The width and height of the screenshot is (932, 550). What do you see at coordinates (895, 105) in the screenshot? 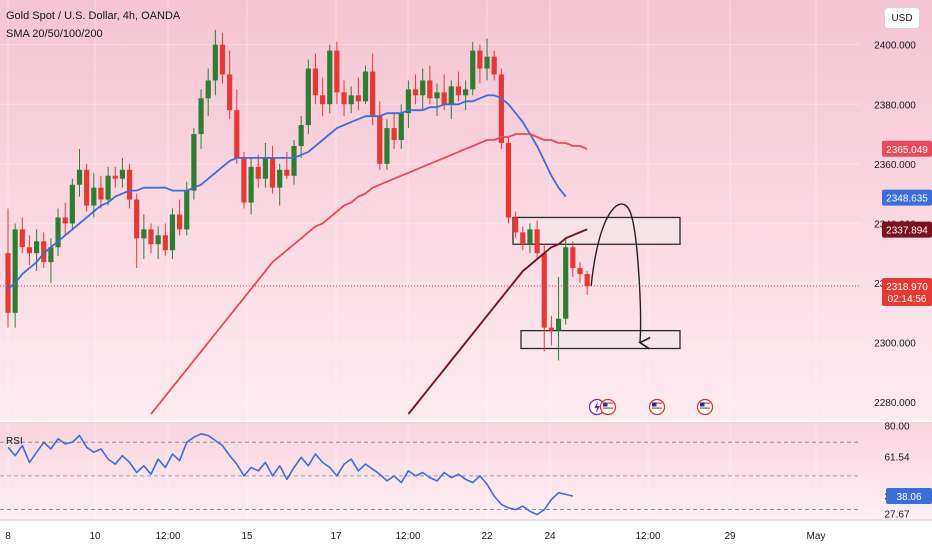
I see `y-tick-label: 2380.000` at bounding box center [895, 105].